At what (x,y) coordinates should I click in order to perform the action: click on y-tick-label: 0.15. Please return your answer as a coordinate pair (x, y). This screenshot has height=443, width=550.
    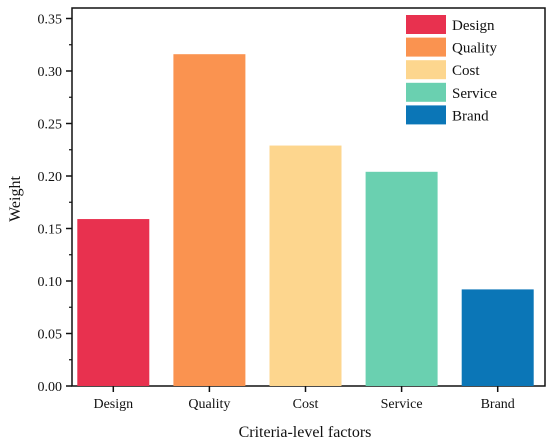
    Looking at the image, I should click on (50, 230).